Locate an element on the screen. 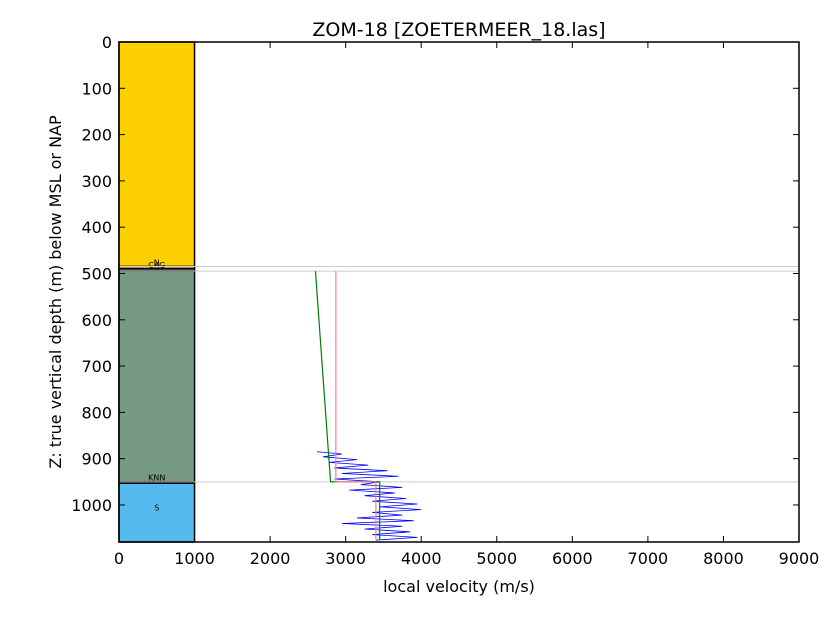  x-tick-label: 2000 is located at coordinates (270, 558).